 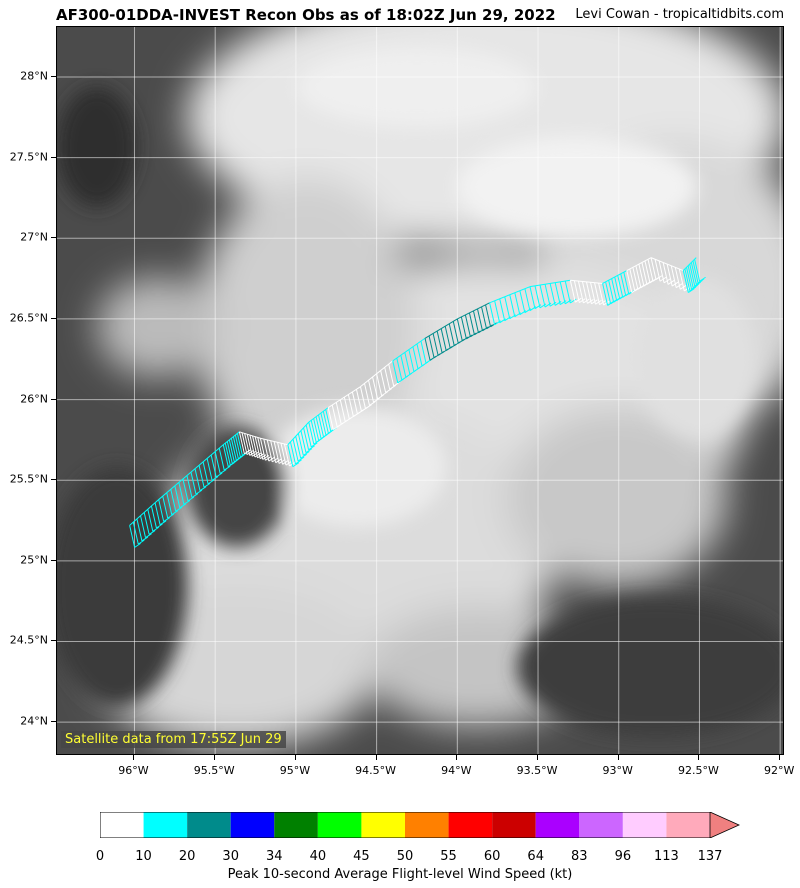 What do you see at coordinates (28, 157) in the screenshot?
I see `latitude-tick-label: 27.5°N` at bounding box center [28, 157].